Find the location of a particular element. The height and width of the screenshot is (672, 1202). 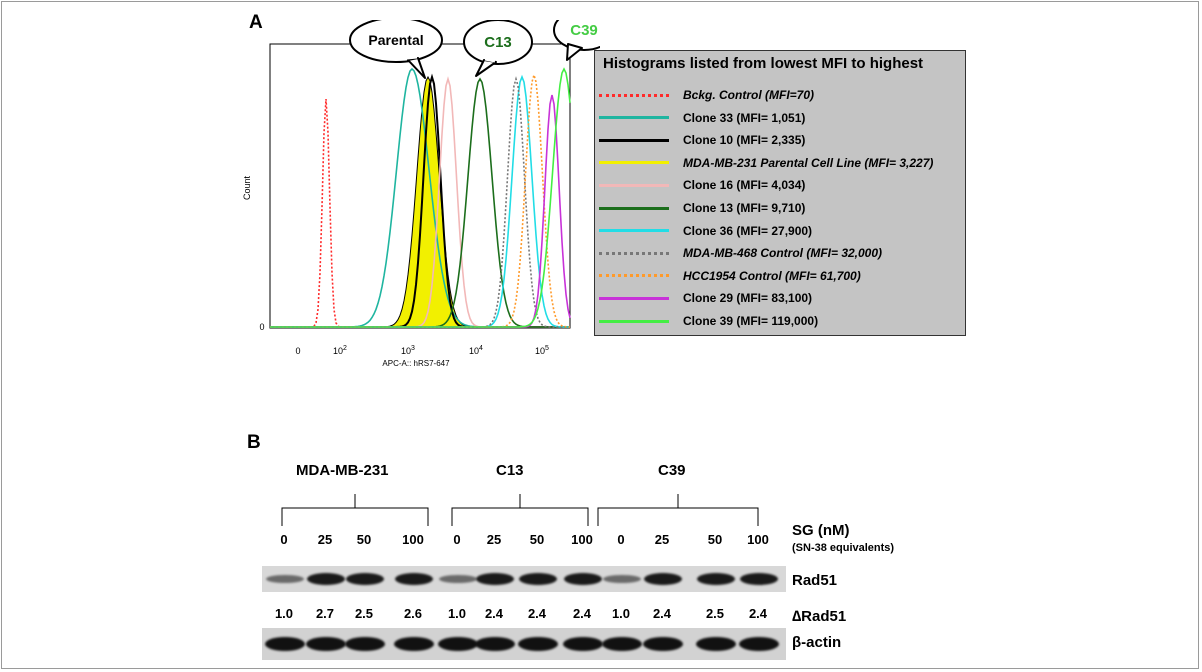

rad51-ratio: 2.6 is located at coordinates (413, 613).